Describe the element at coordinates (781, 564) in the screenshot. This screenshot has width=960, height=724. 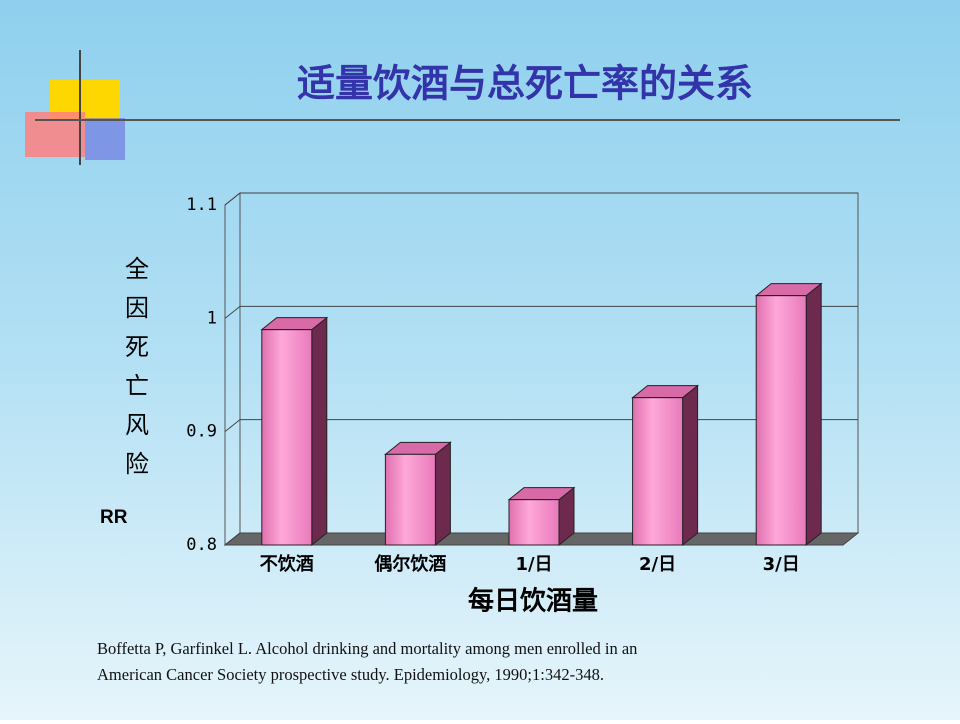
I see `x-tick-label: 3/日` at that location.